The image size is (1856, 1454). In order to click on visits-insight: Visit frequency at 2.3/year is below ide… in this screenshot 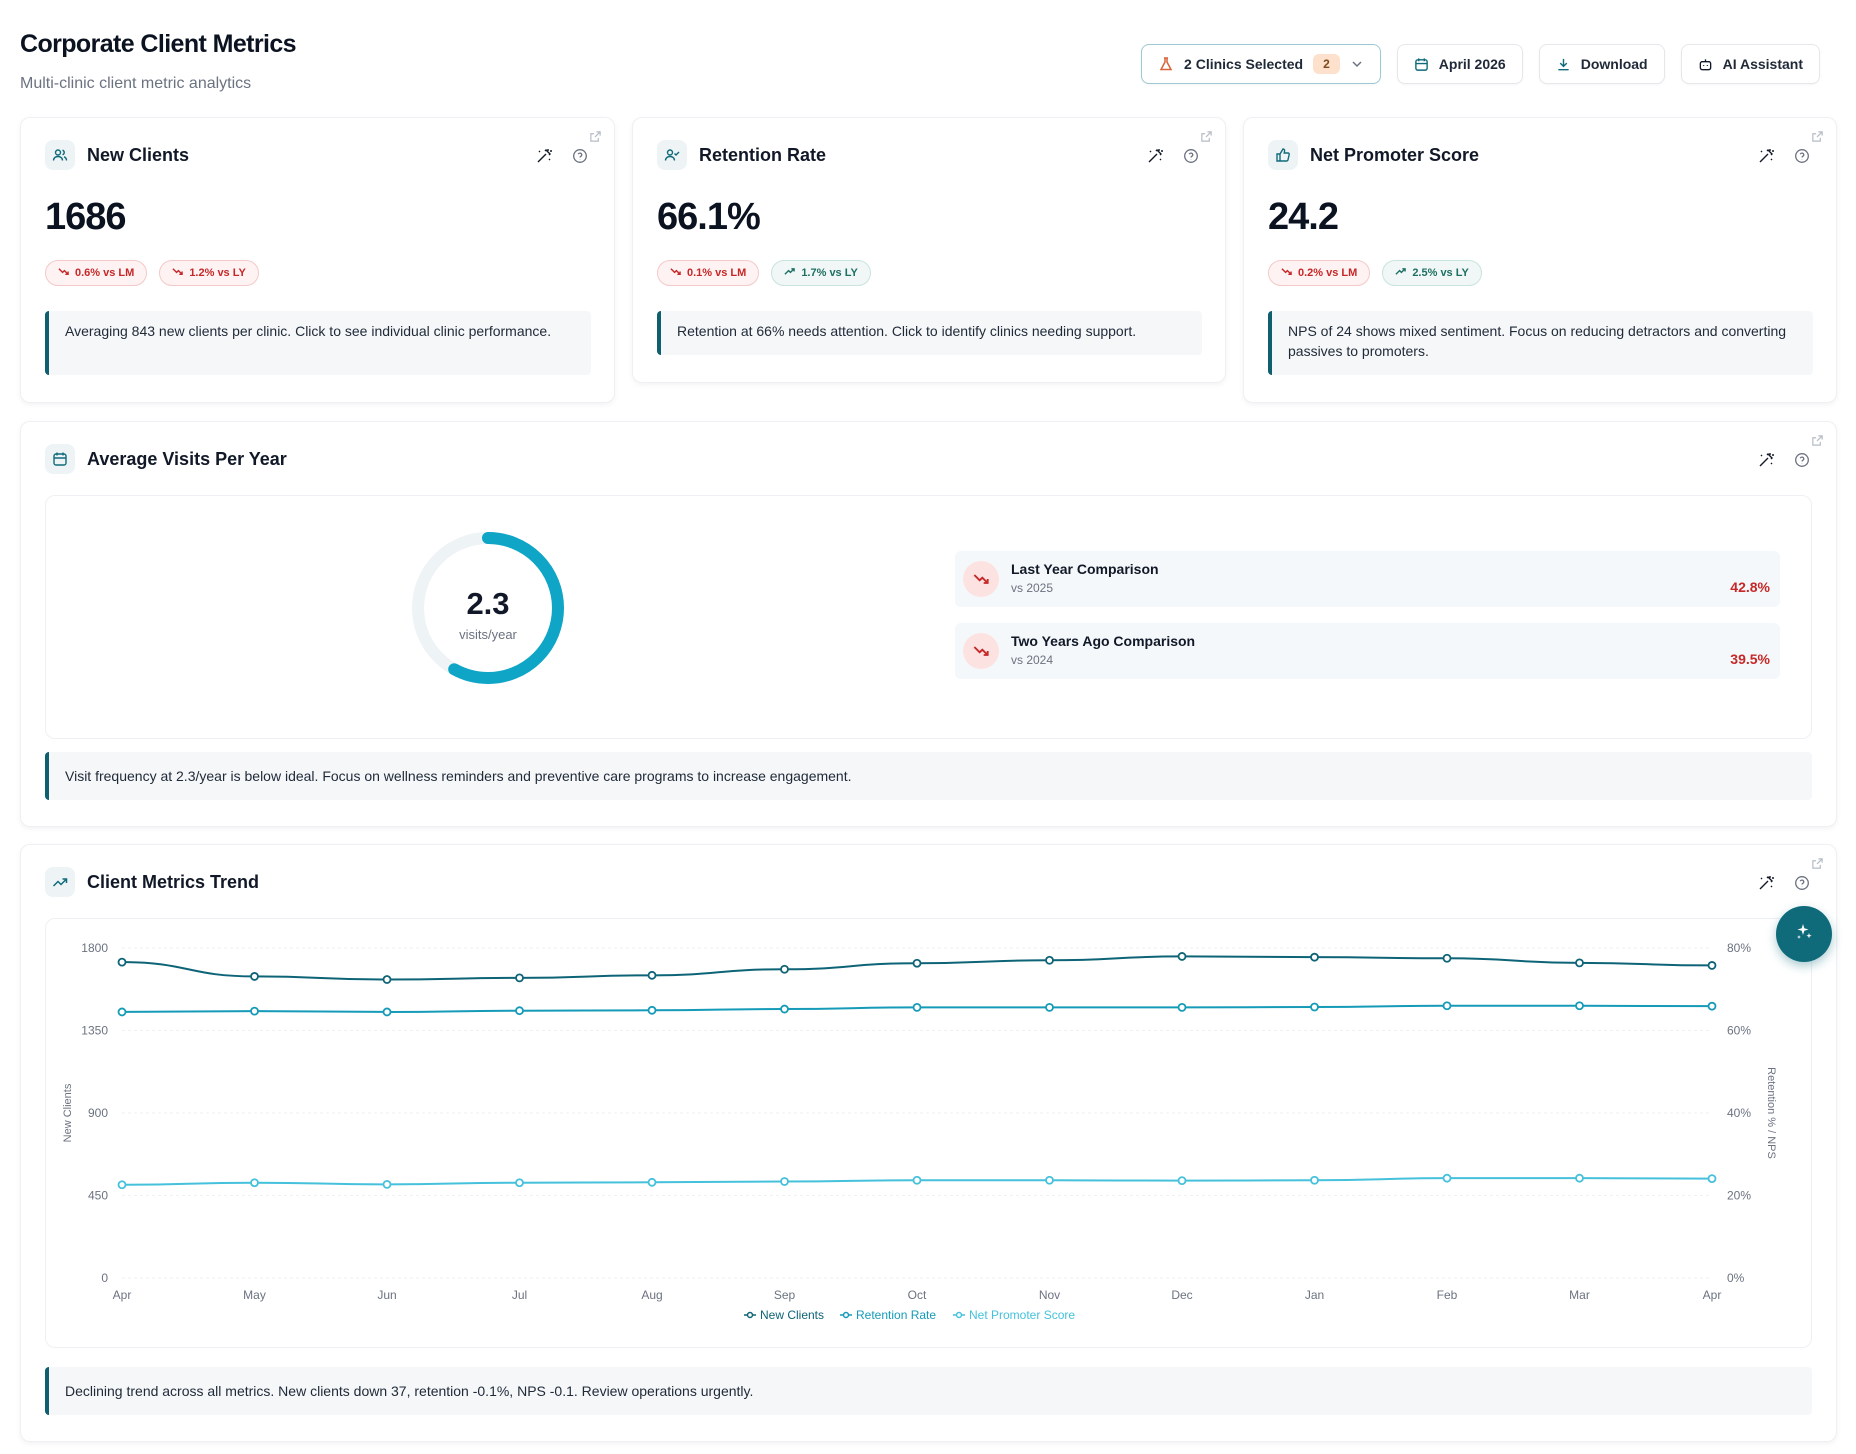, I will do `click(928, 776)`.